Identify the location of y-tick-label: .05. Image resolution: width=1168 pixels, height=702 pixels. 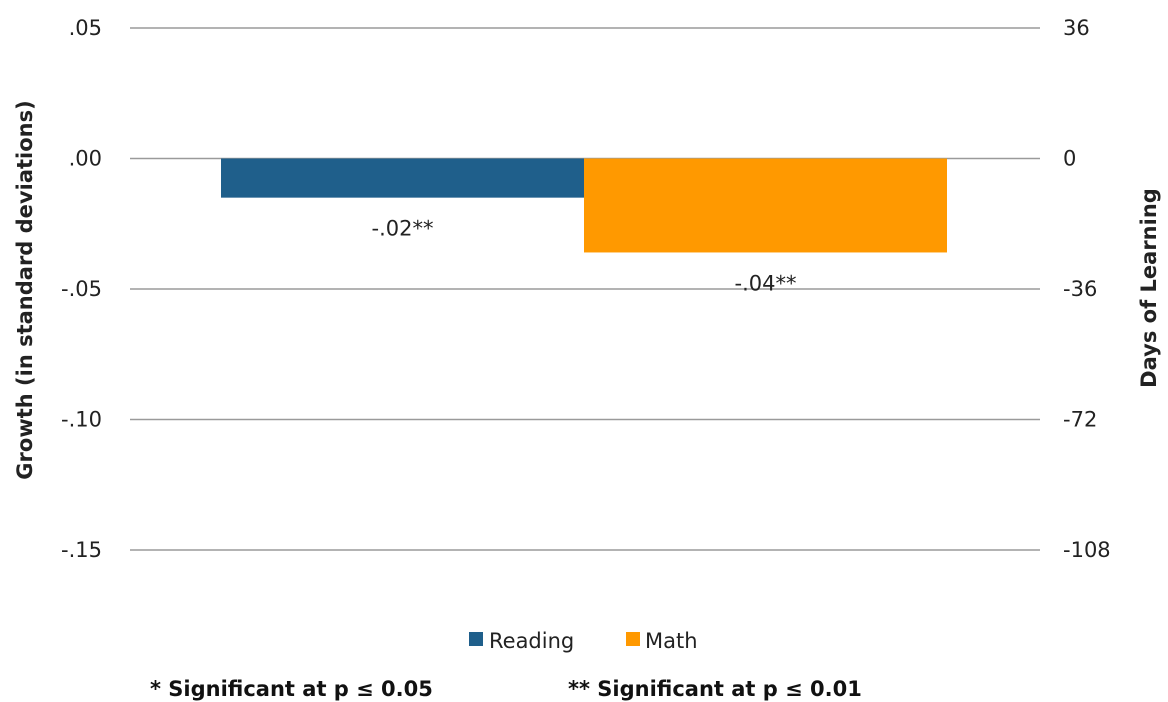
(85, 28).